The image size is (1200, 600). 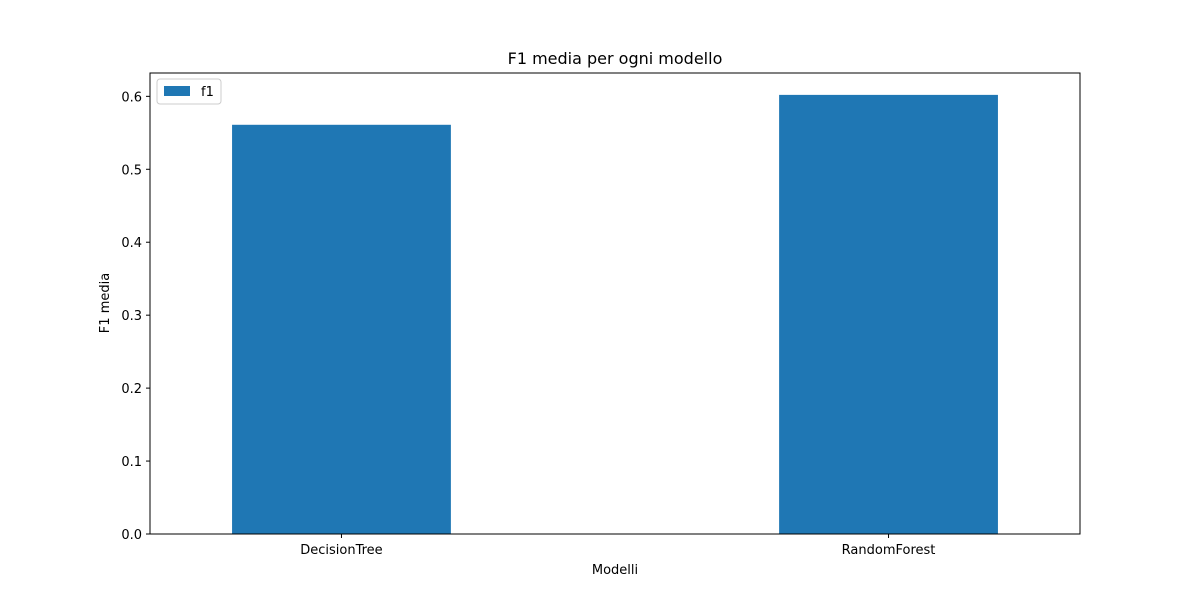 What do you see at coordinates (615, 58) in the screenshot?
I see `chart-title: F1 media per ogni modello` at bounding box center [615, 58].